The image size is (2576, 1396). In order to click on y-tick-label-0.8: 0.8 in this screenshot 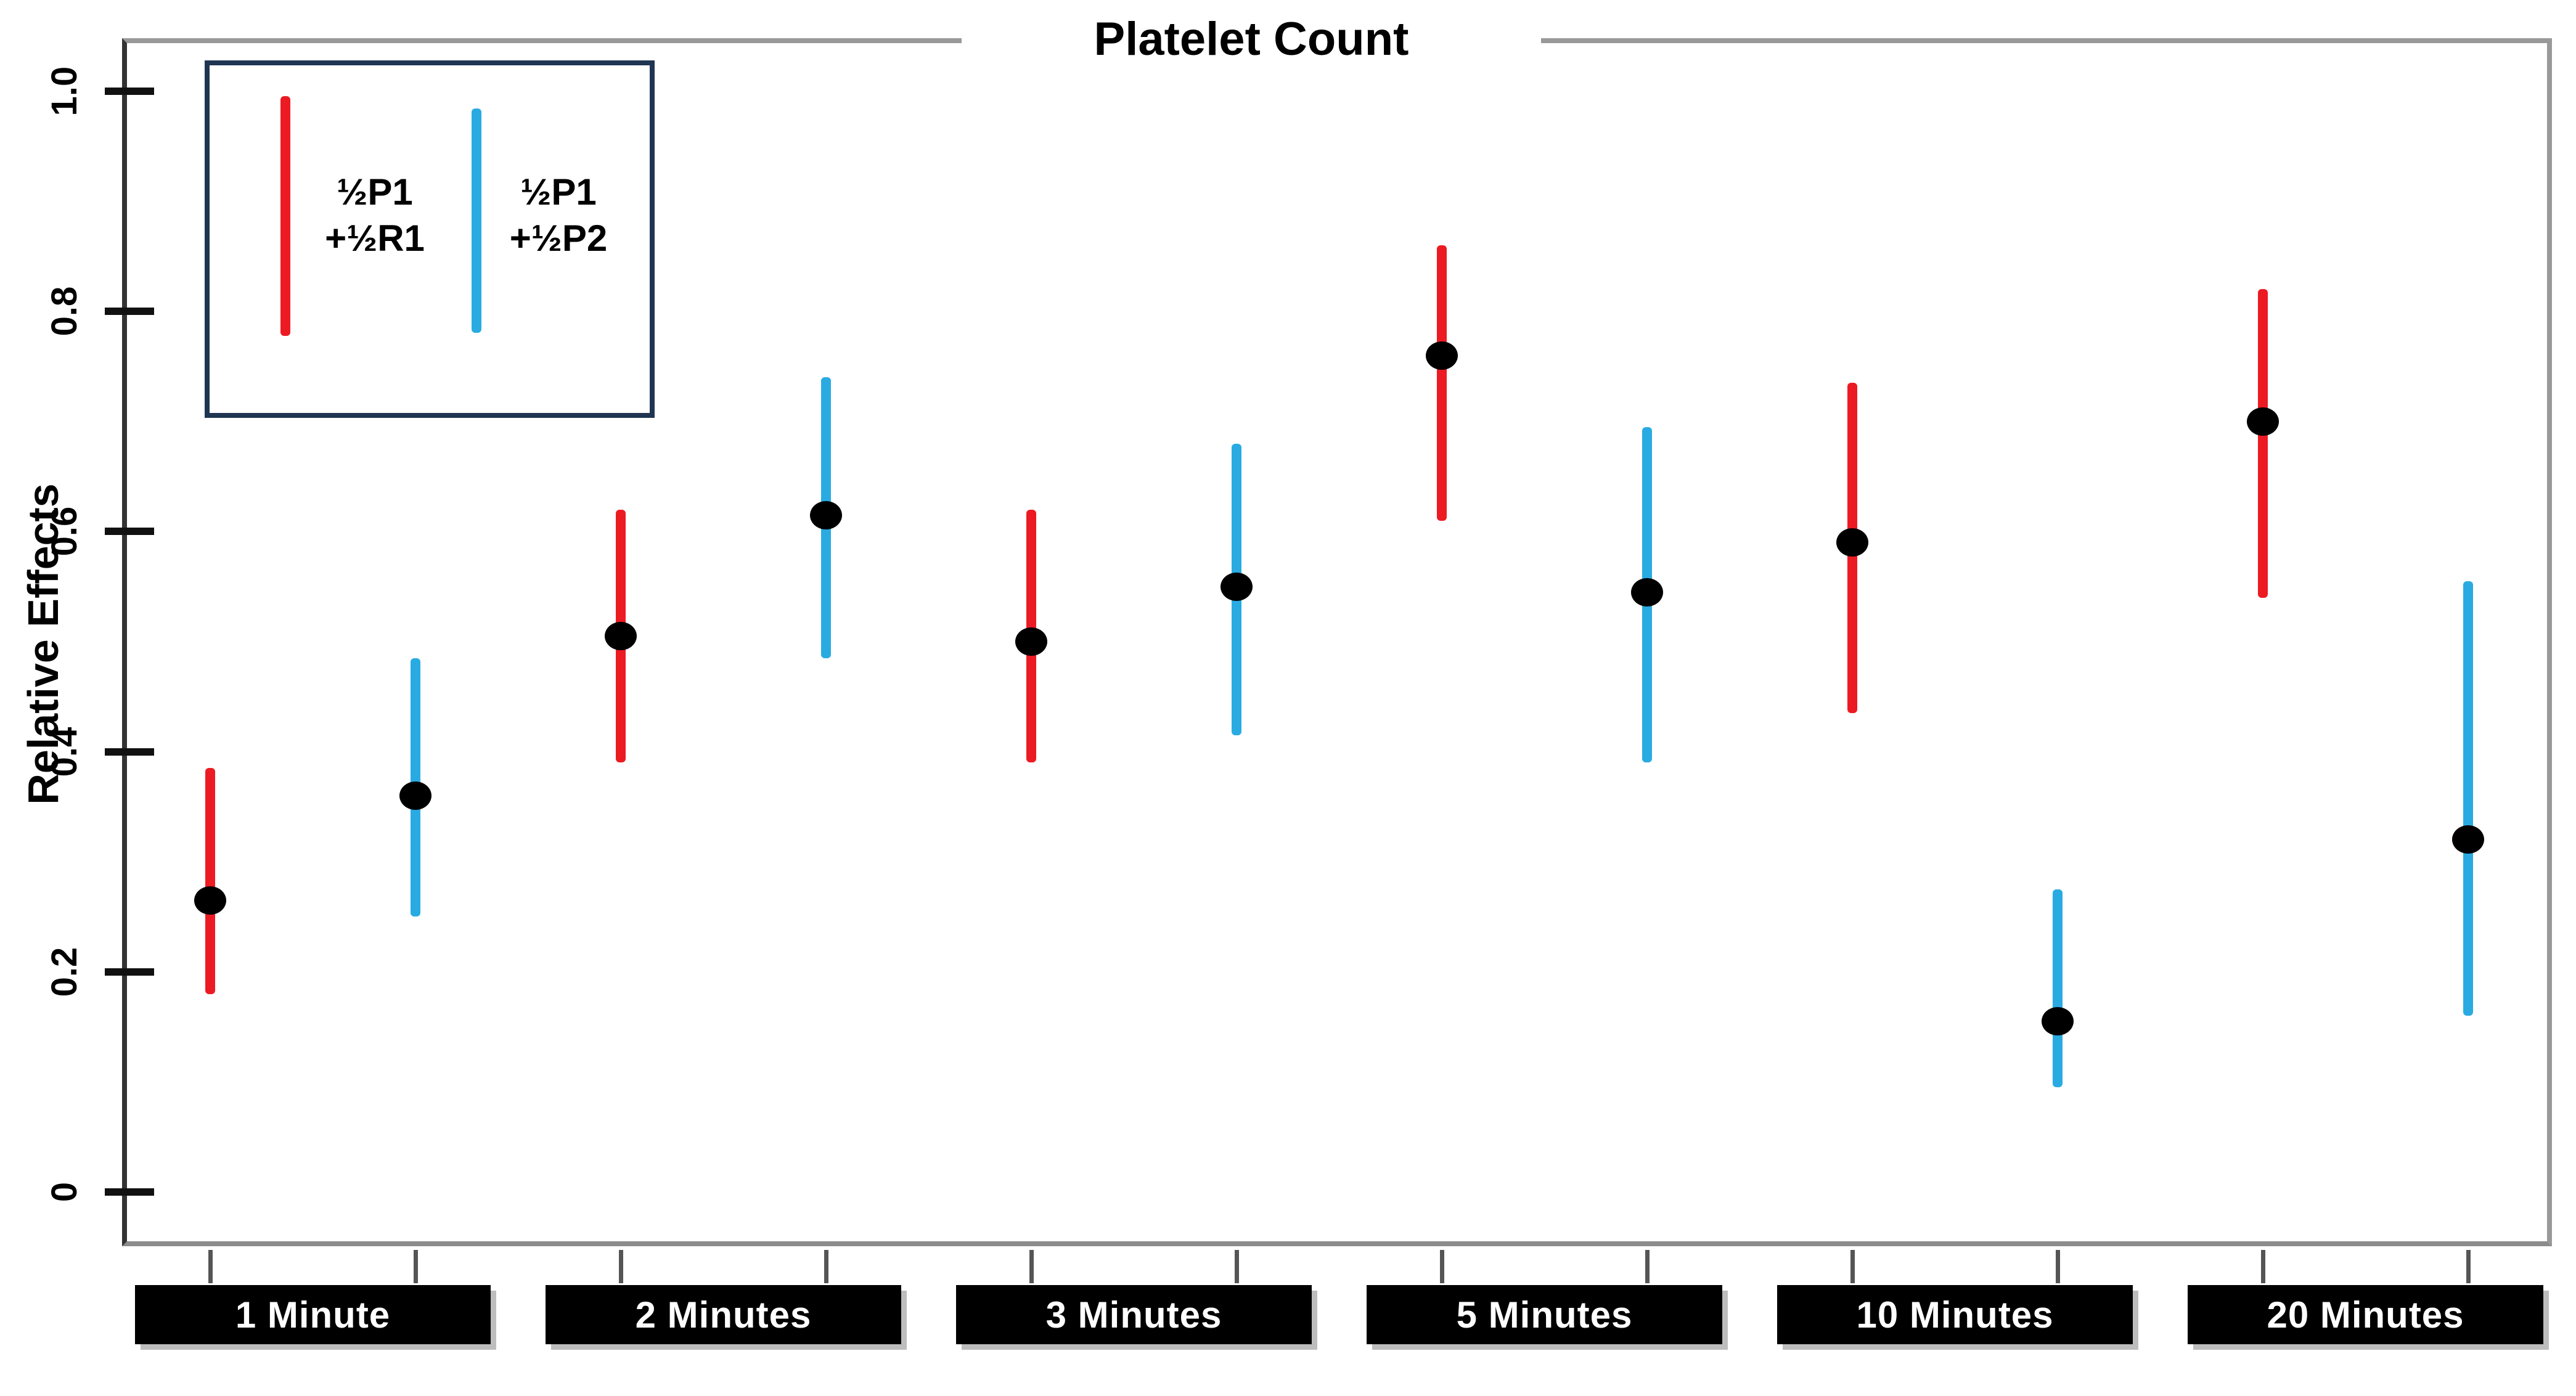, I will do `click(64, 311)`.